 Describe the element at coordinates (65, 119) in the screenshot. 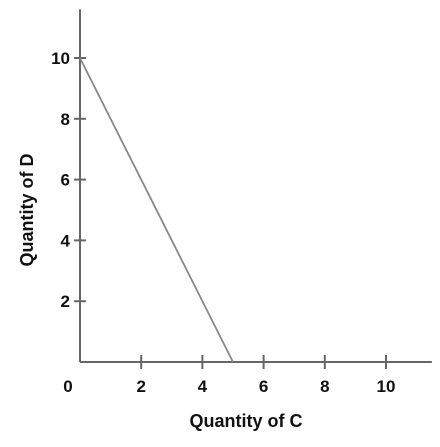

I see `y-tick-label: 8` at that location.